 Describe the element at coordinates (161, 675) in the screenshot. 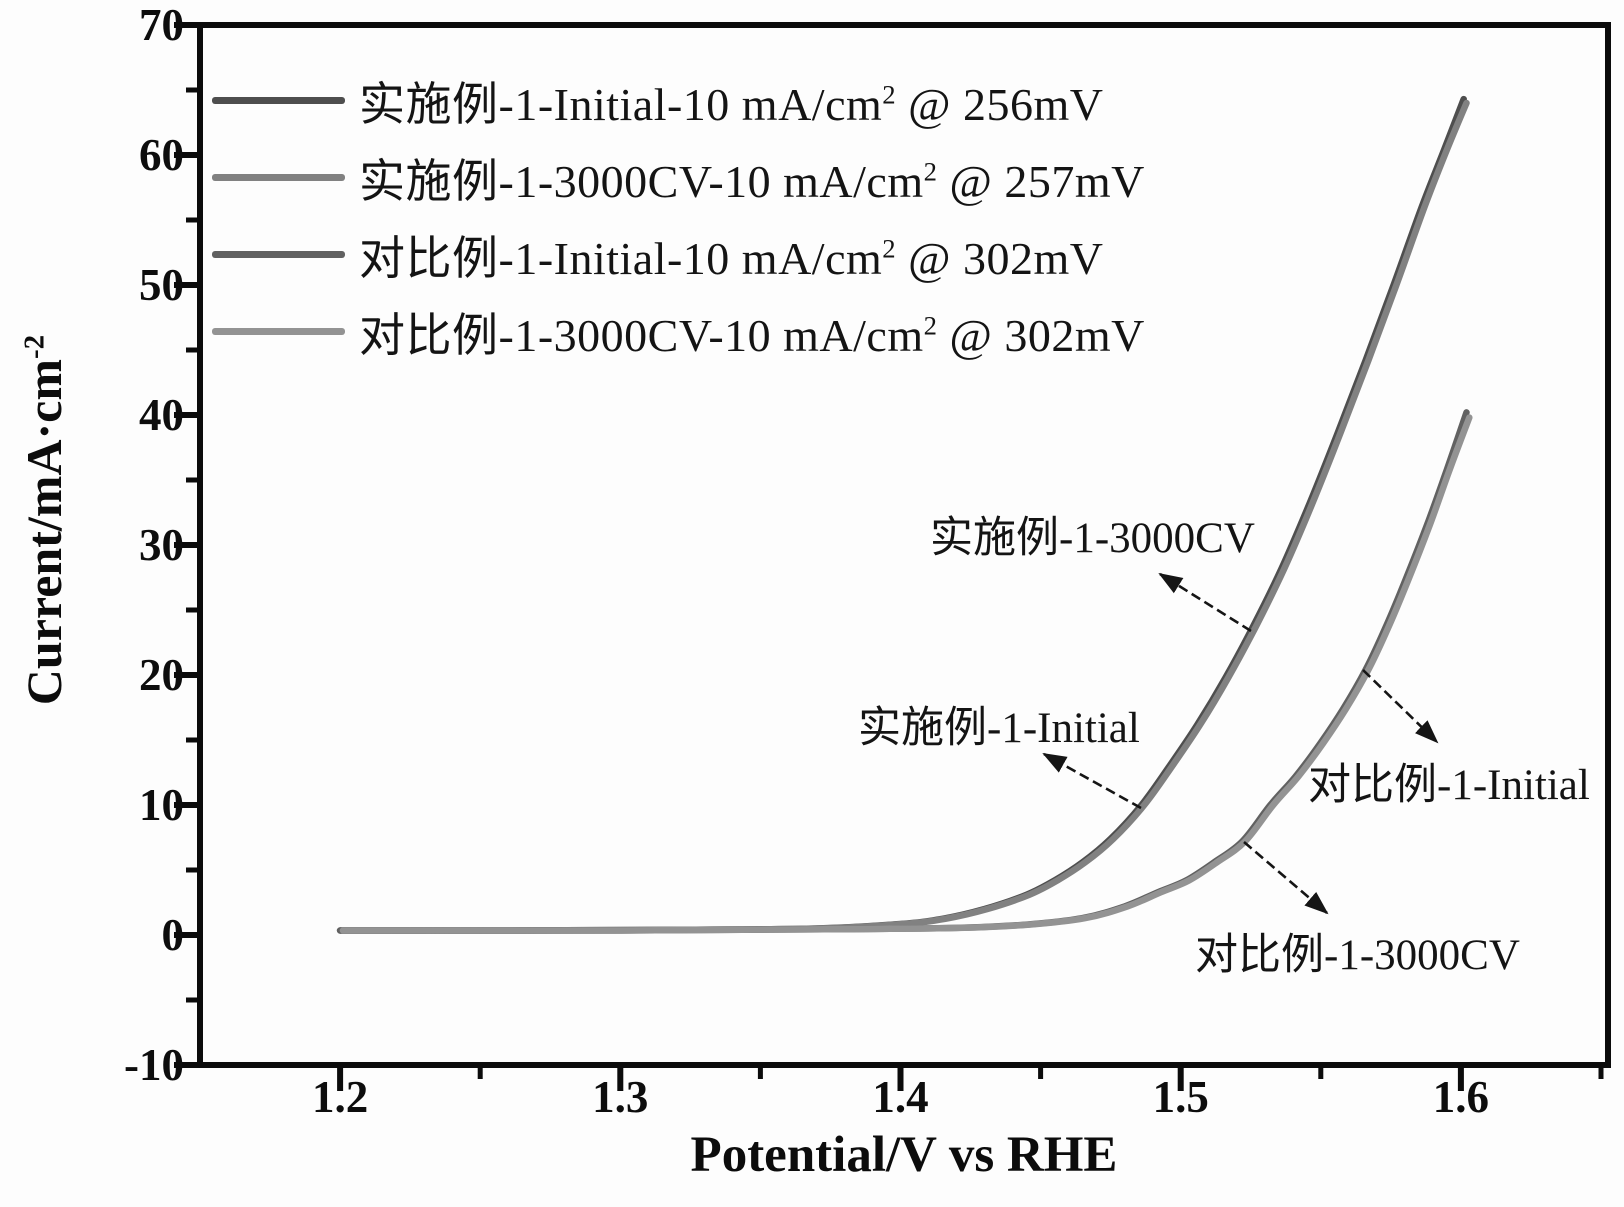

I see `y-tick-label-20: 20` at that location.